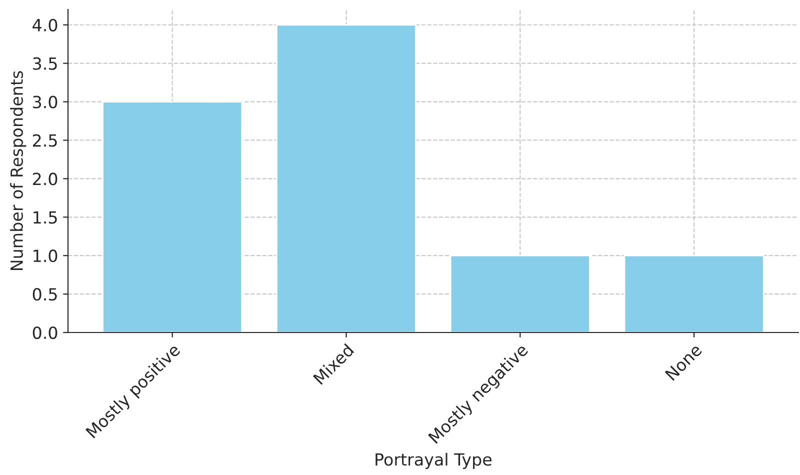 Image resolution: width=800 pixels, height=475 pixels. What do you see at coordinates (46, 256) in the screenshot?
I see `y-tick-label: 1.0` at bounding box center [46, 256].